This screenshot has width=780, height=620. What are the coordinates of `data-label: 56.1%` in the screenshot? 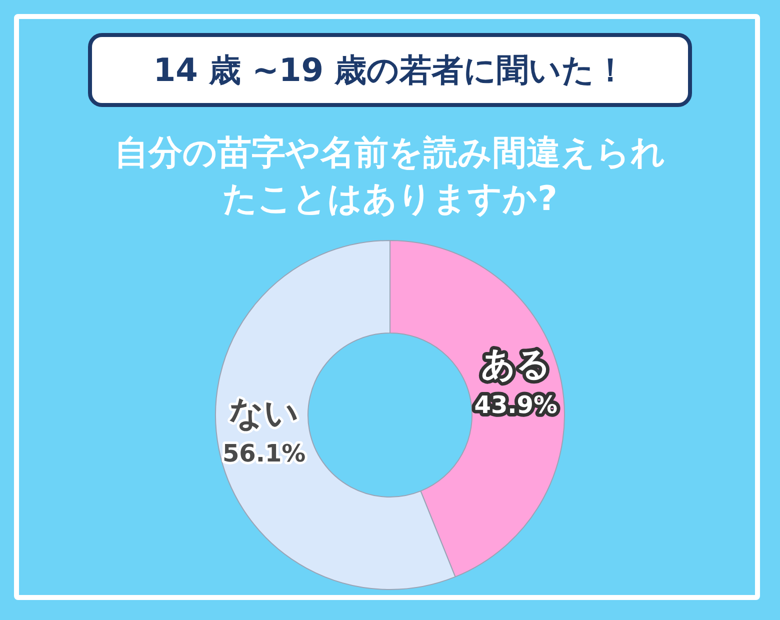 It's located at (264, 454).